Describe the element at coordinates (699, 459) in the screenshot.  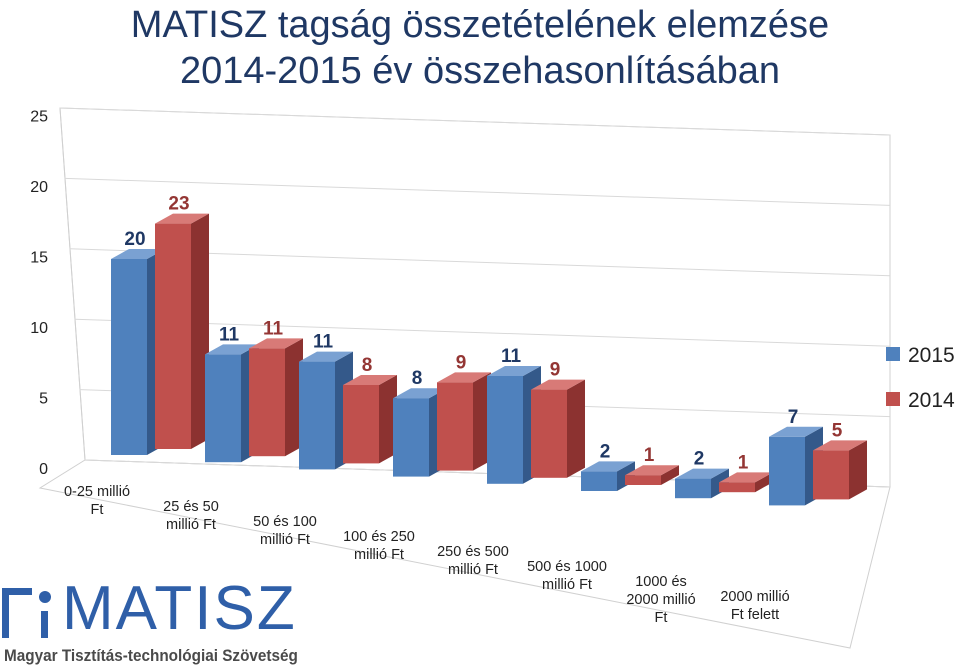
I see `data-label-2015-6: 2` at that location.